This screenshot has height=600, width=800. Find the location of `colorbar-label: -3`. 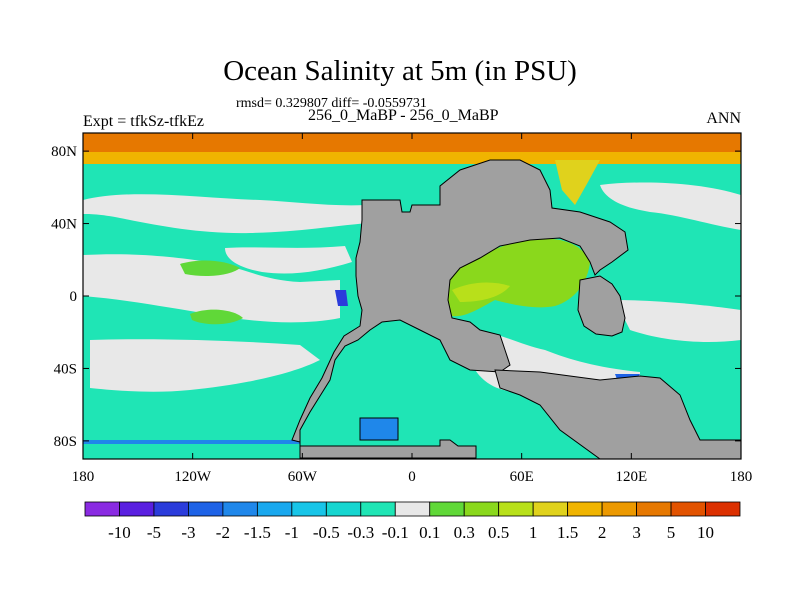

colorbar-label: -3 is located at coordinates (188, 532).